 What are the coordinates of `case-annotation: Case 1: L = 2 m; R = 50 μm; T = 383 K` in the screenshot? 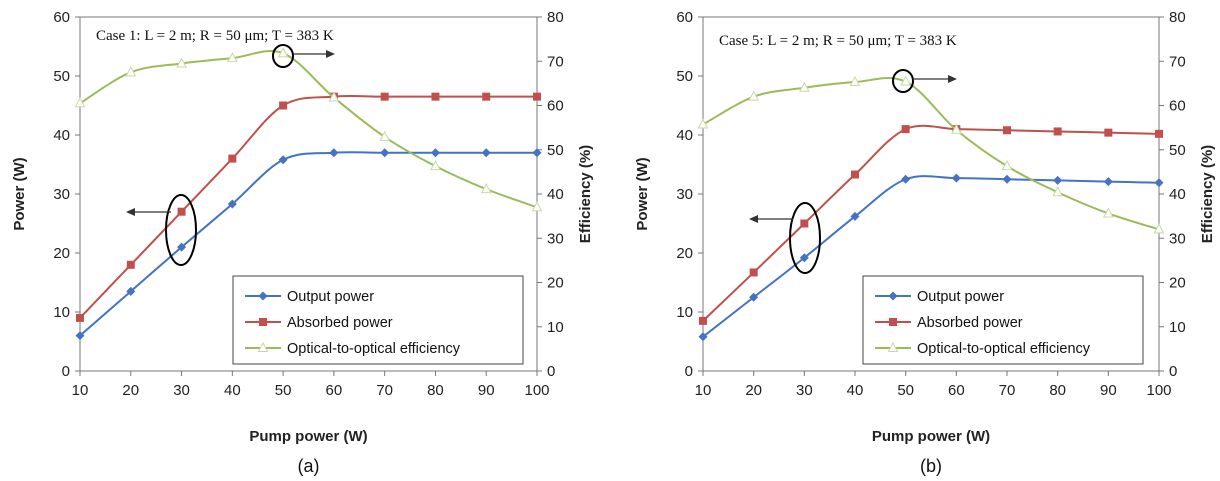 It's located at (215, 36).